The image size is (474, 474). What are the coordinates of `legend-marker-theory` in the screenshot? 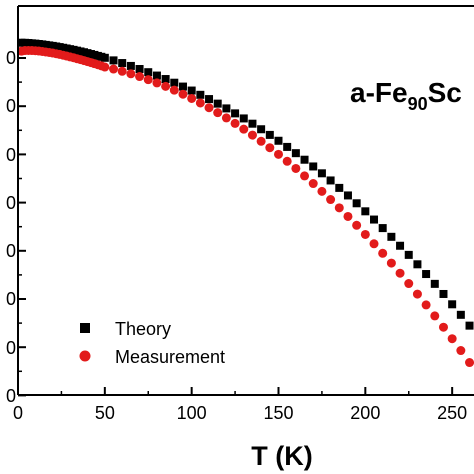 It's located at (85, 328).